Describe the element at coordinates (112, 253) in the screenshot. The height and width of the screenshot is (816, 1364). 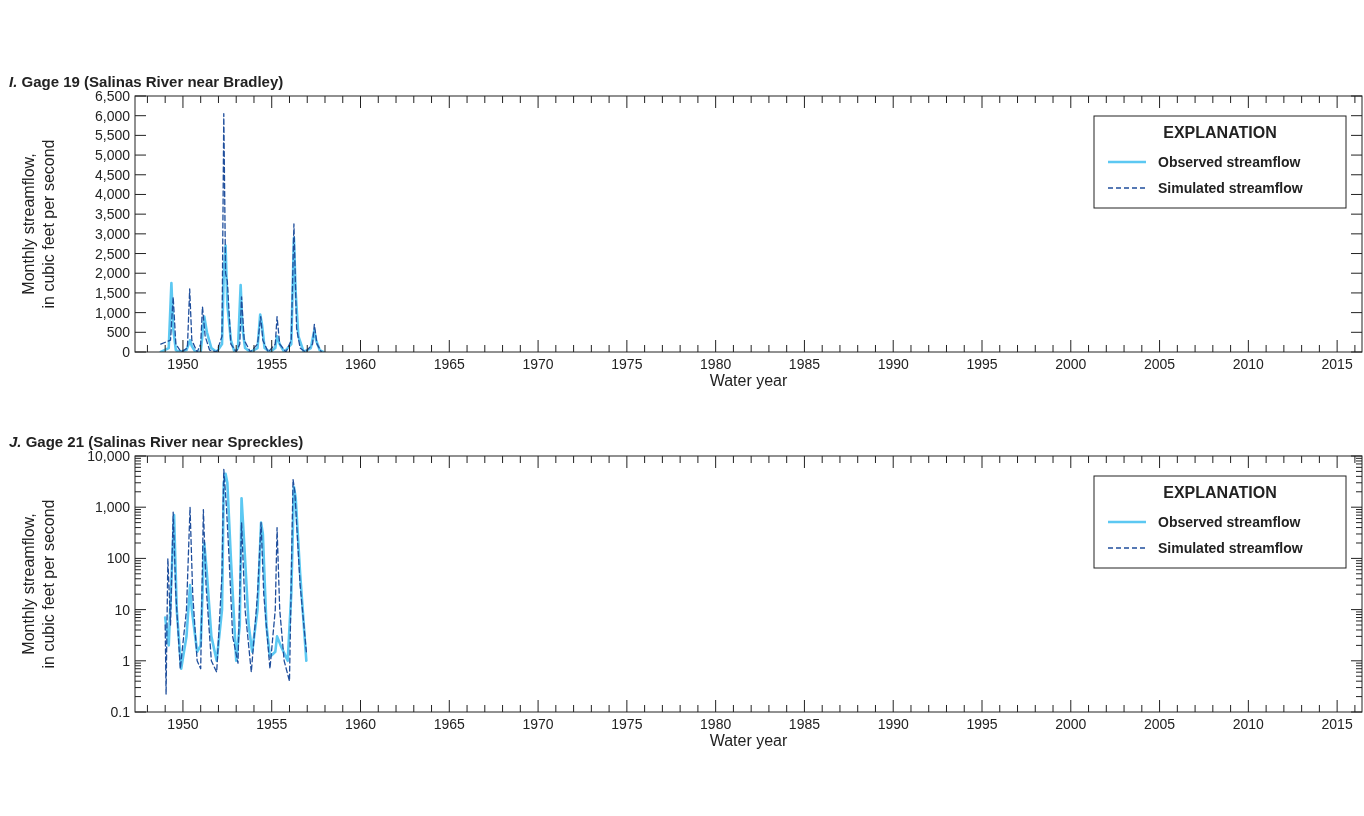
I see `y-tick-label: 2,500` at that location.